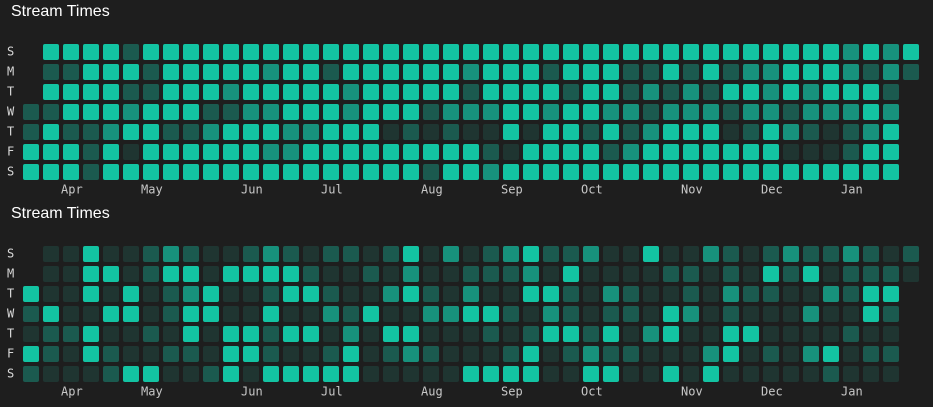  I want to click on day-label: M, so click(10, 274).